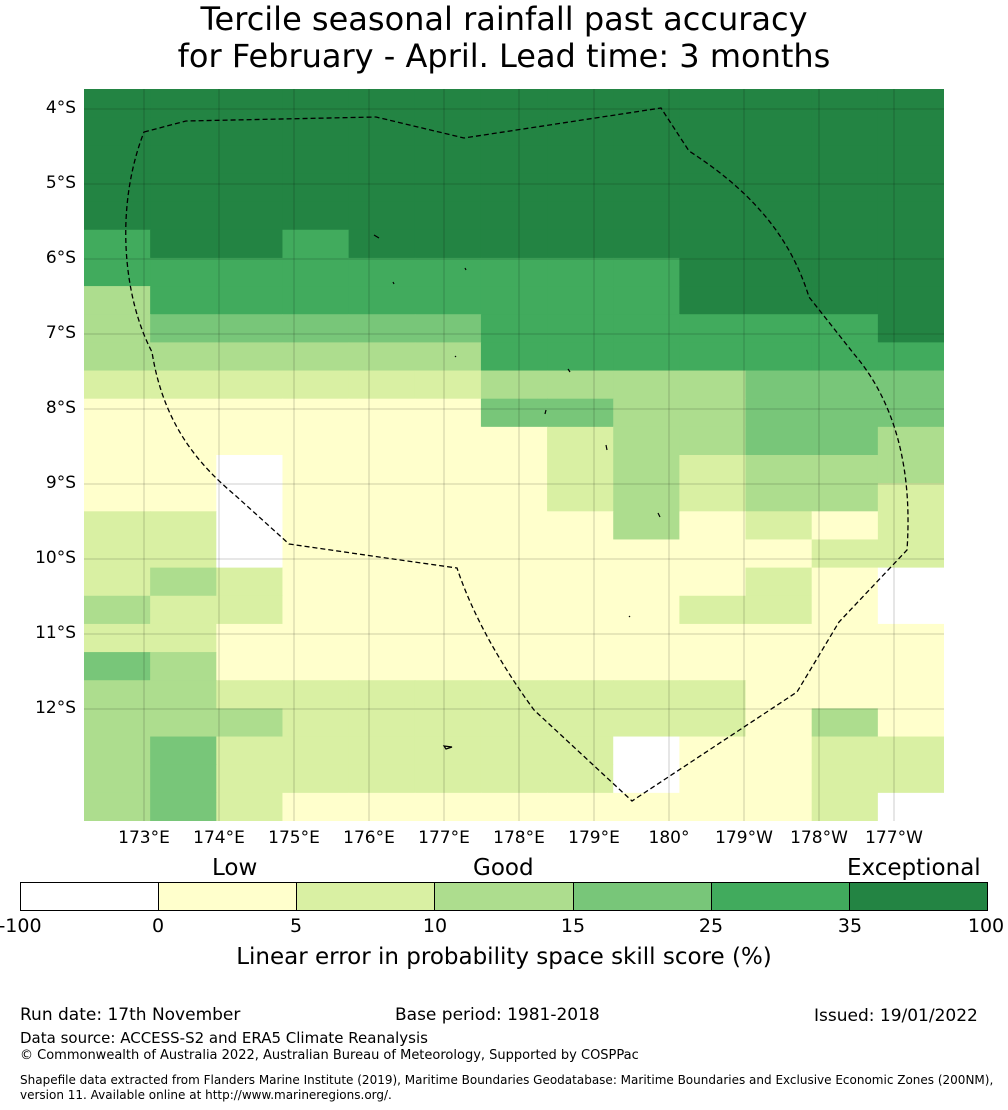 The image size is (1008, 1110). Describe the element at coordinates (60, 258) in the screenshot. I see `latitude-label: 6°S` at that location.